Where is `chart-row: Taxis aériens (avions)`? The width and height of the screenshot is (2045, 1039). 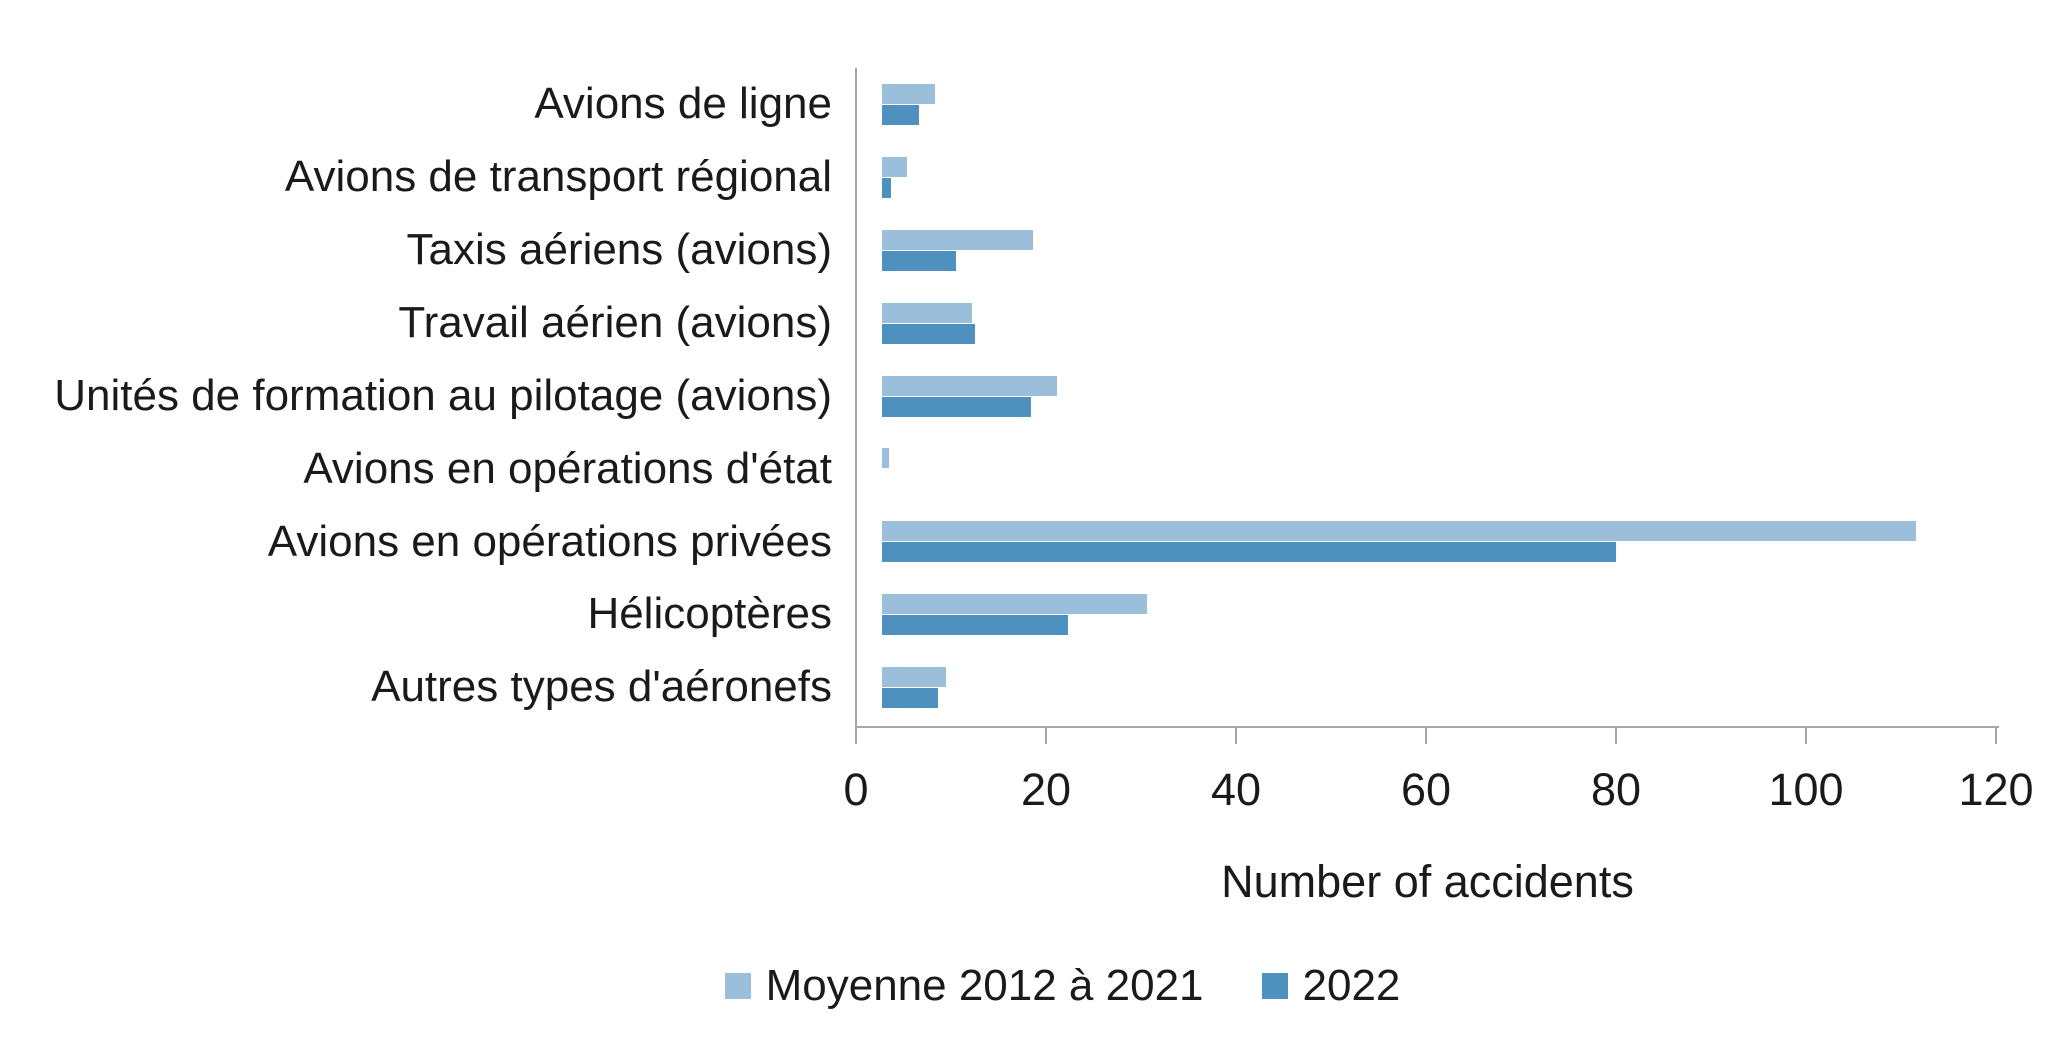
chart-row: Taxis aériens (avions) is located at coordinates (1018, 250).